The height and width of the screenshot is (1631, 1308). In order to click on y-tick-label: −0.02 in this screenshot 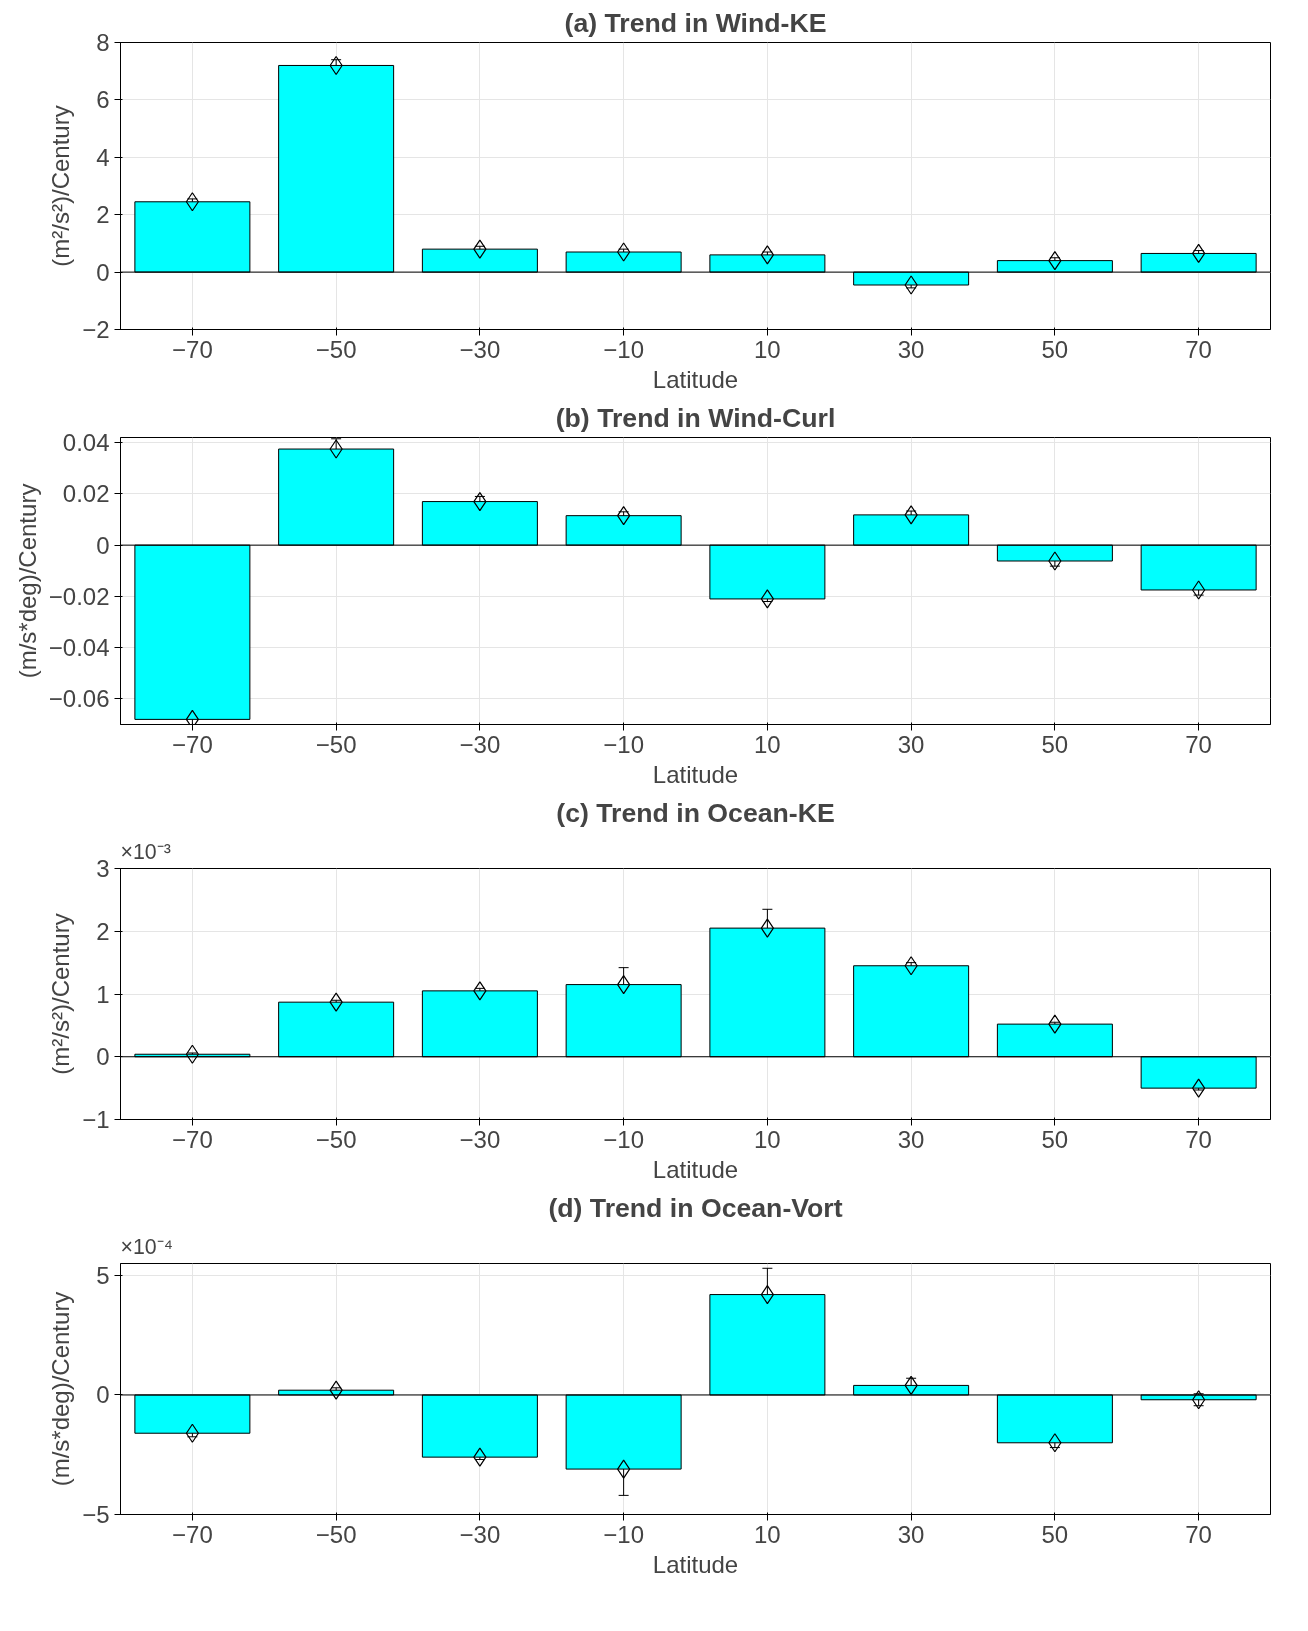, I will do `click(79, 596)`.